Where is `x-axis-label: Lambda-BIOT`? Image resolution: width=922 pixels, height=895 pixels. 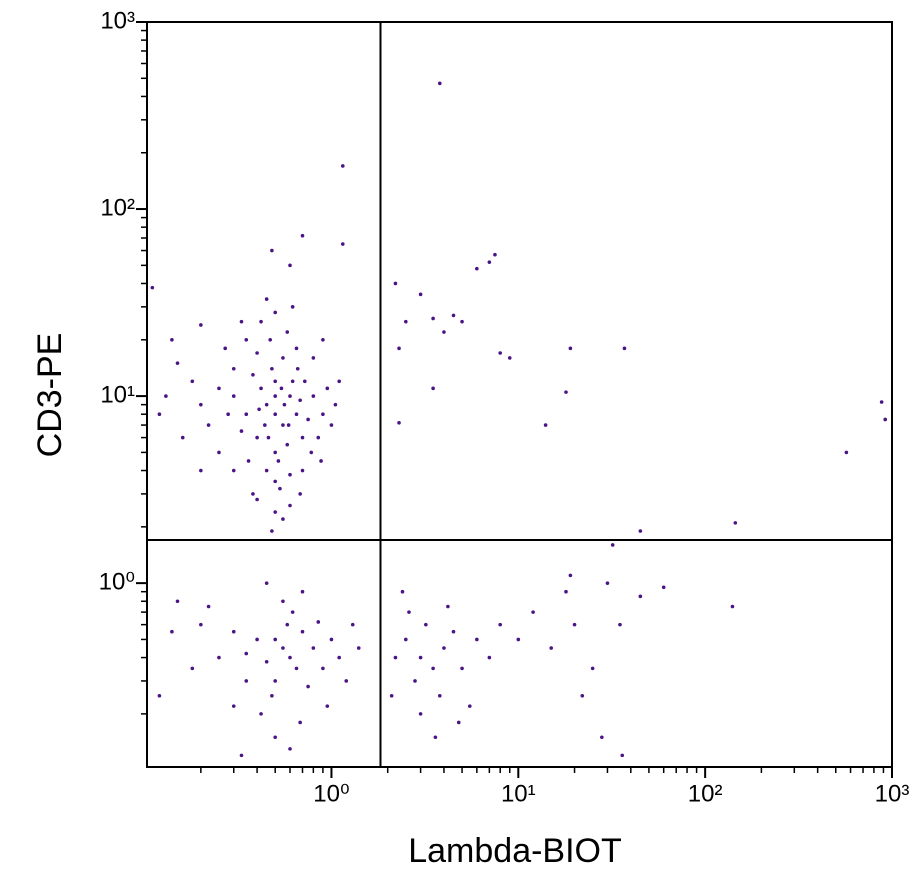
x-axis-label: Lambda-BIOT is located at coordinates (515, 851).